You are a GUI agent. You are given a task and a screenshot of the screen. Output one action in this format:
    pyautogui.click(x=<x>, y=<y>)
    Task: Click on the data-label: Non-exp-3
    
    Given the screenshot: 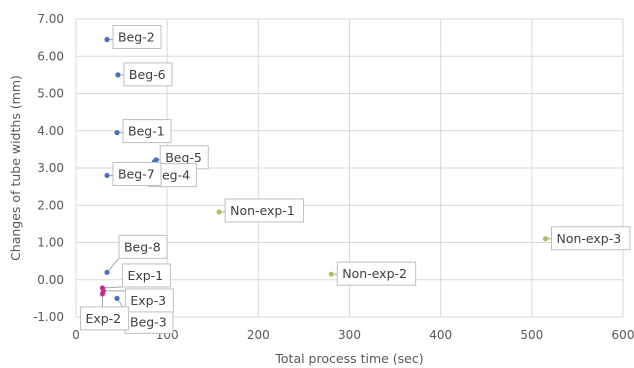 What is the action you would take?
    pyautogui.click(x=589, y=238)
    